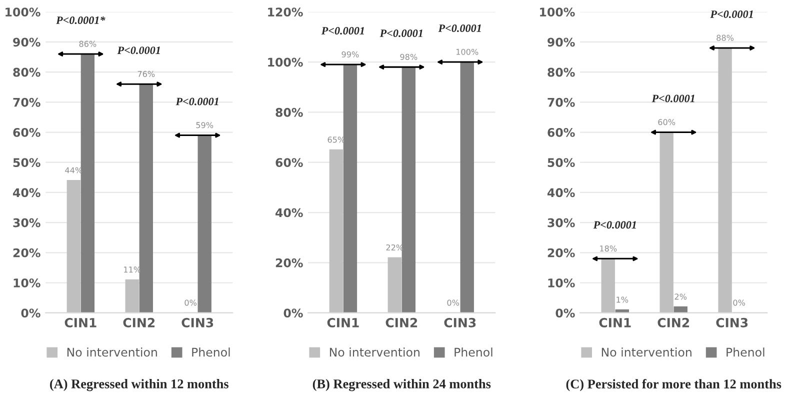 The image size is (786, 396). Describe the element at coordinates (409, 57) in the screenshot. I see `data-label: 98%` at that location.